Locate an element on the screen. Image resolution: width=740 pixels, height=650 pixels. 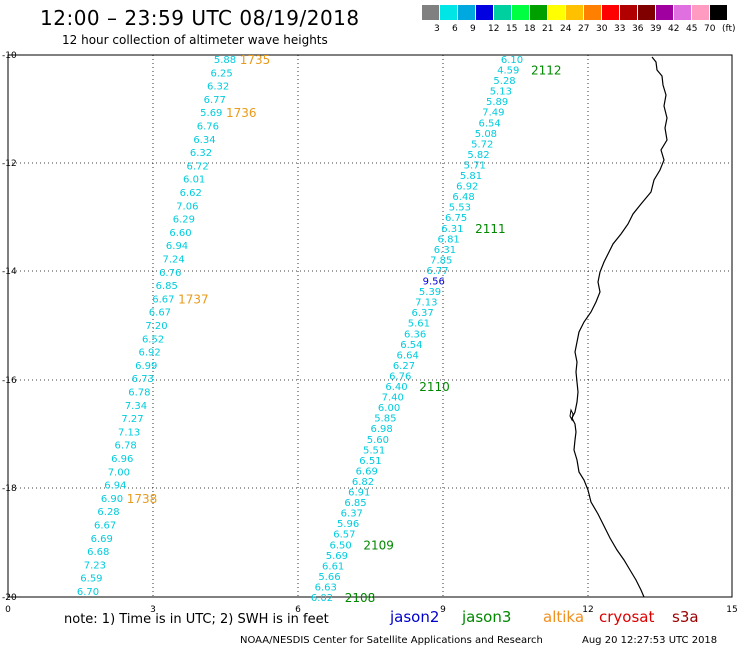
wave-height-value: 6.54 is located at coordinates (490, 123).